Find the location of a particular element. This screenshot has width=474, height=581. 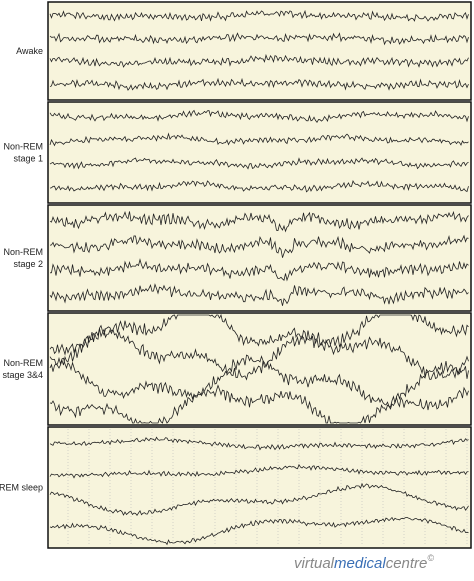

watermark-part: medical is located at coordinates (360, 563).